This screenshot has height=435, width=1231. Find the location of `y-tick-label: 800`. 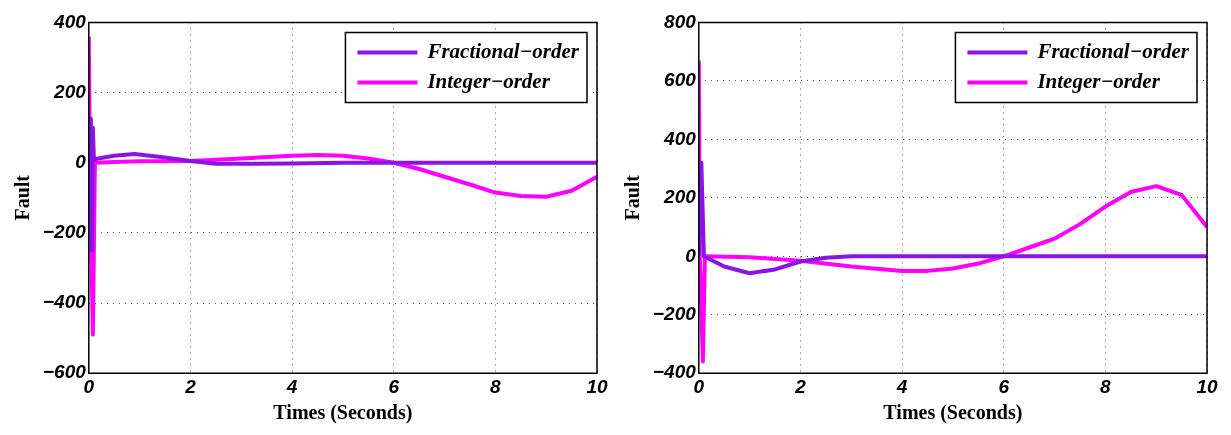

y-tick-label: 800 is located at coordinates (680, 21).